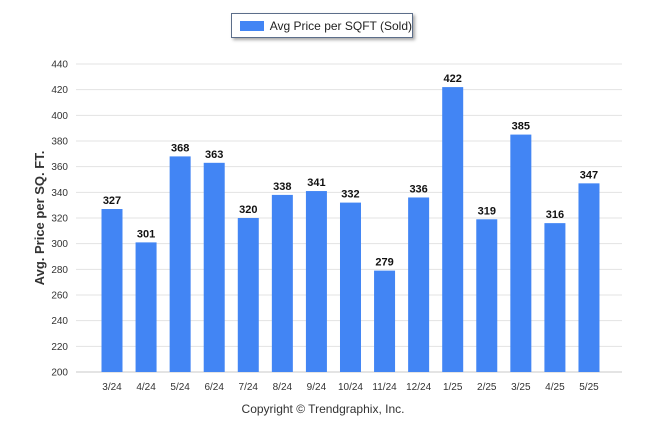  Describe the element at coordinates (59, 116) in the screenshot. I see `y-tick-label: 400` at that location.